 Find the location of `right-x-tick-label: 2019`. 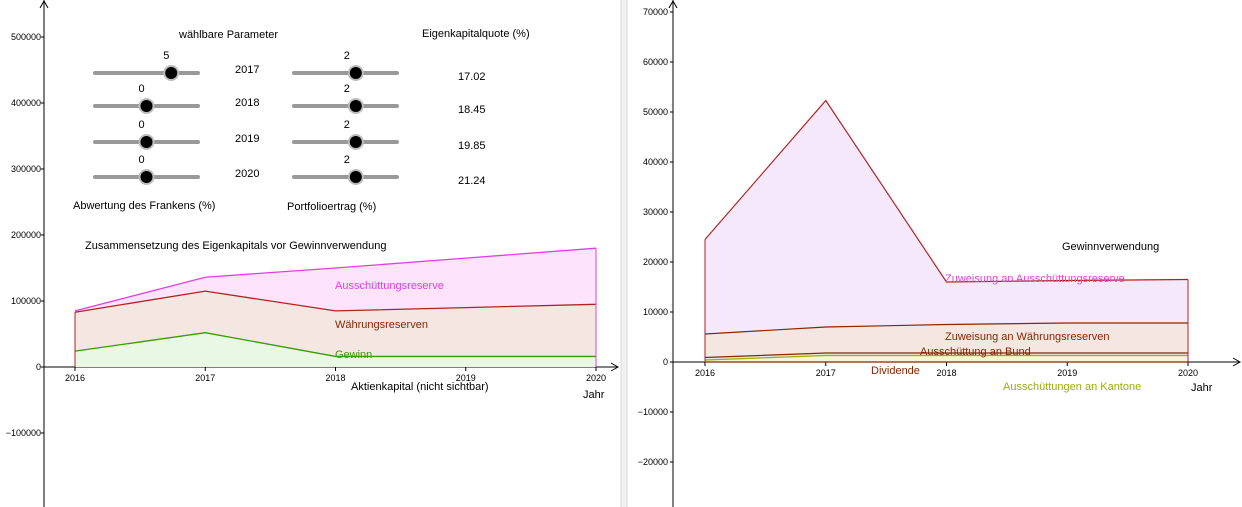

right-x-tick-label: 2019 is located at coordinates (1067, 373).